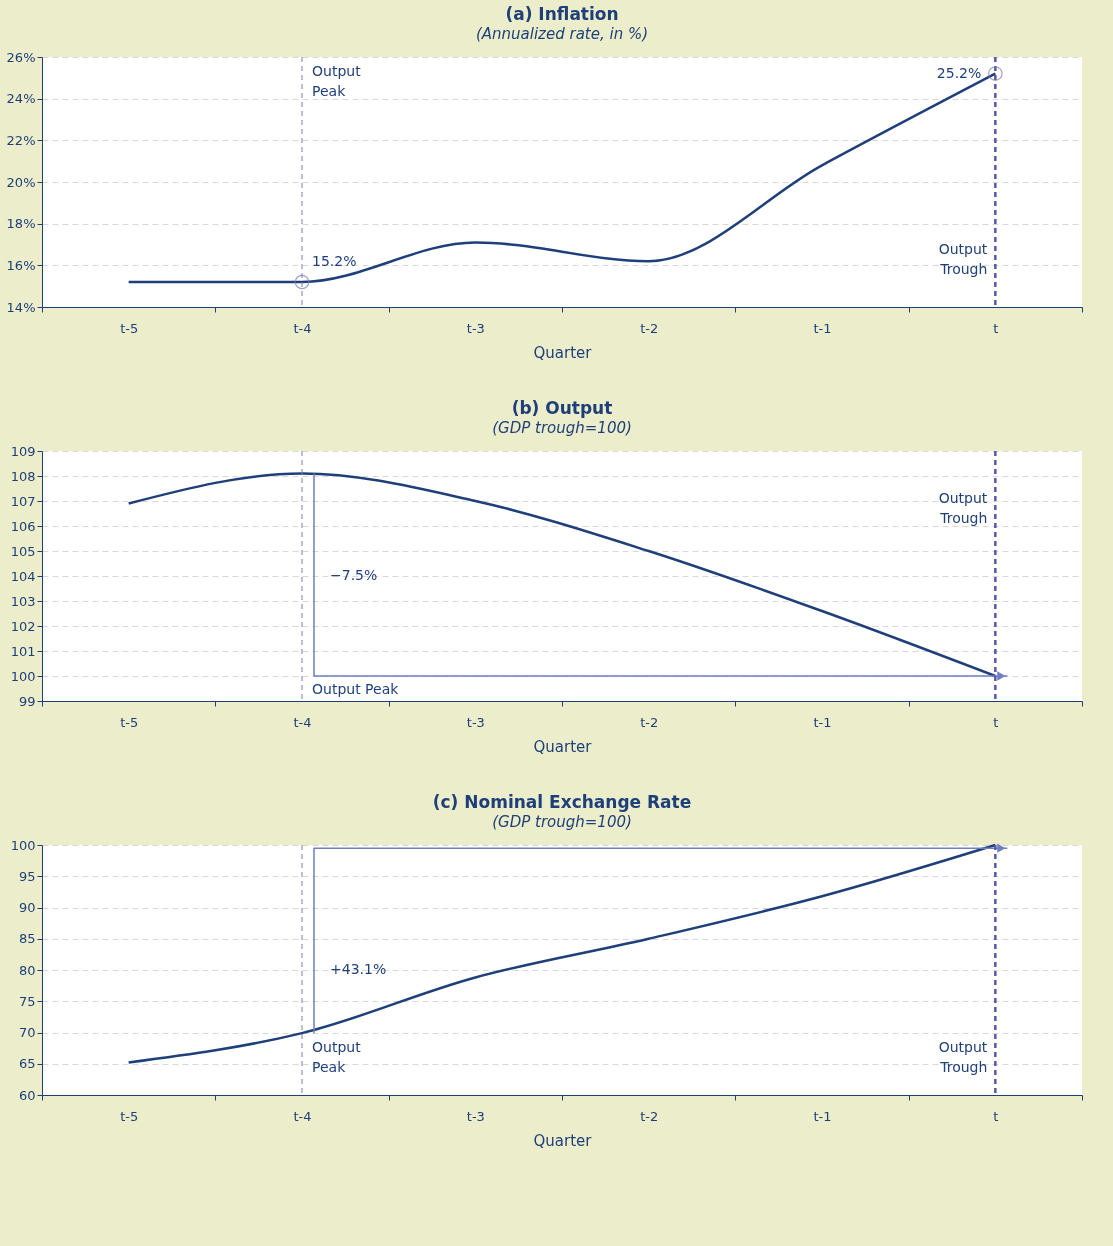  I want to click on y-tick-label: 14%, so click(21, 307).